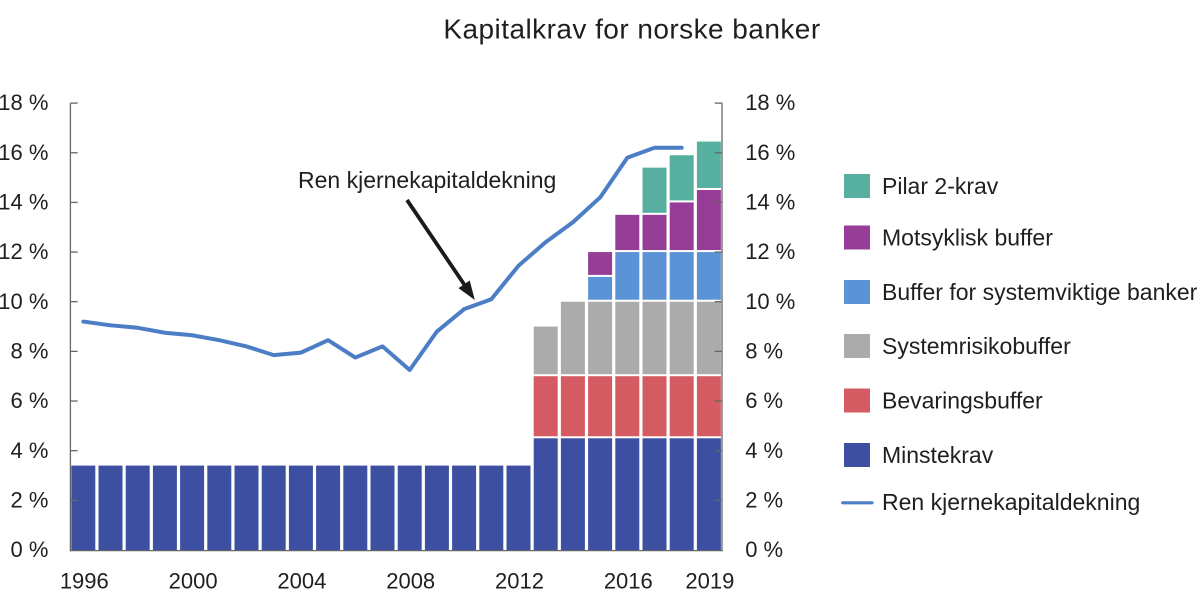  Describe the element at coordinates (709, 581) in the screenshot. I see `svg-text: 2019` at that location.